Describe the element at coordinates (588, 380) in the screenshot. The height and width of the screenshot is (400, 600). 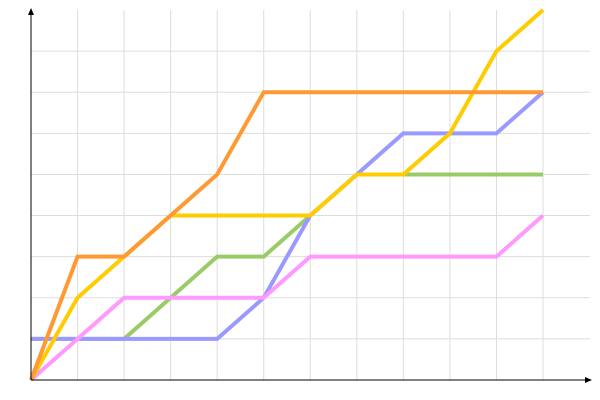
I see `x-axis-arrow-icon` at that location.